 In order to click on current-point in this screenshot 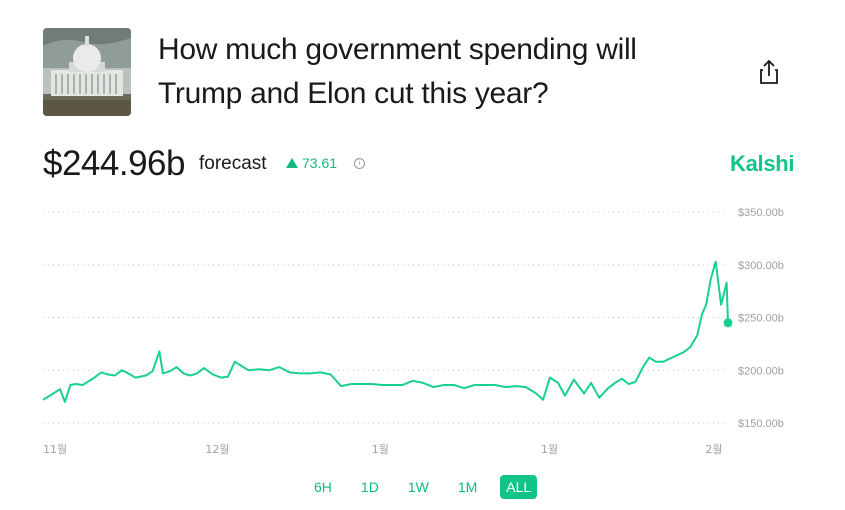, I will do `click(728, 323)`.